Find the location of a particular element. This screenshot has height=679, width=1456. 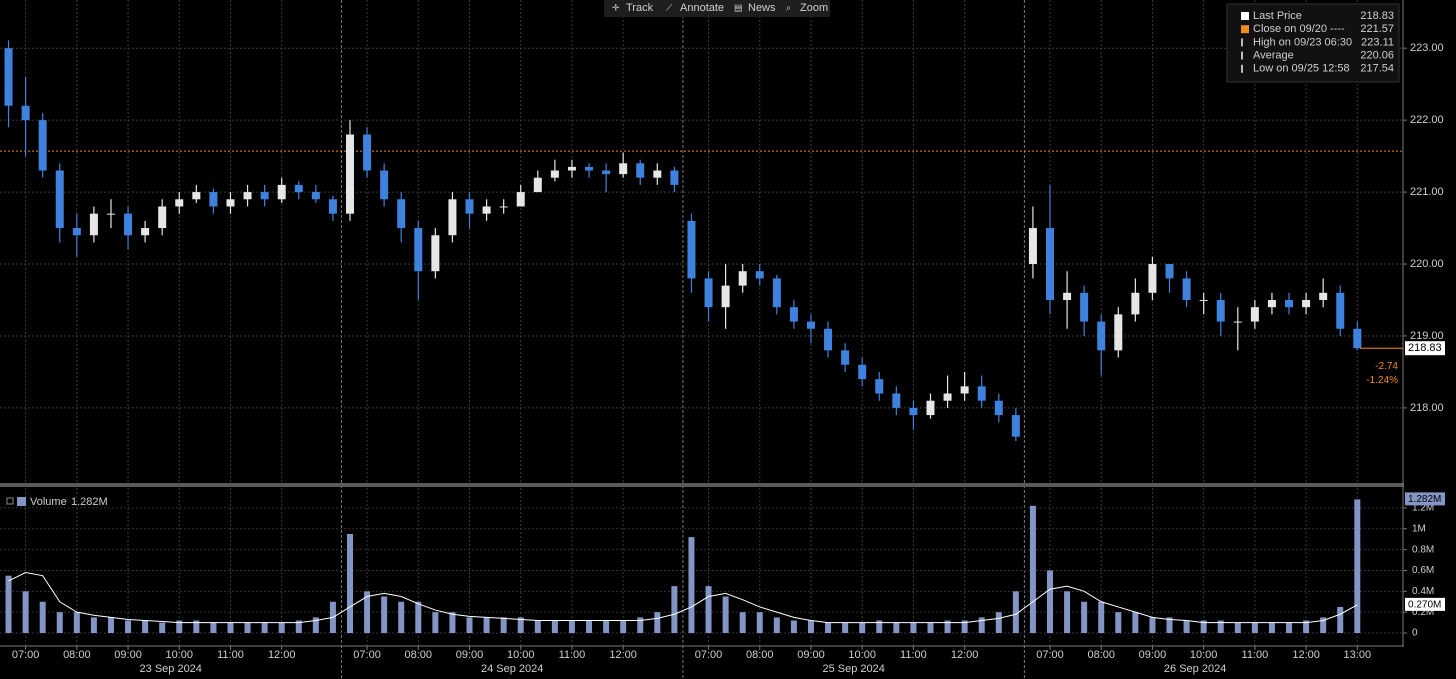

x-tick-label: 09:00 is located at coordinates (470, 655).